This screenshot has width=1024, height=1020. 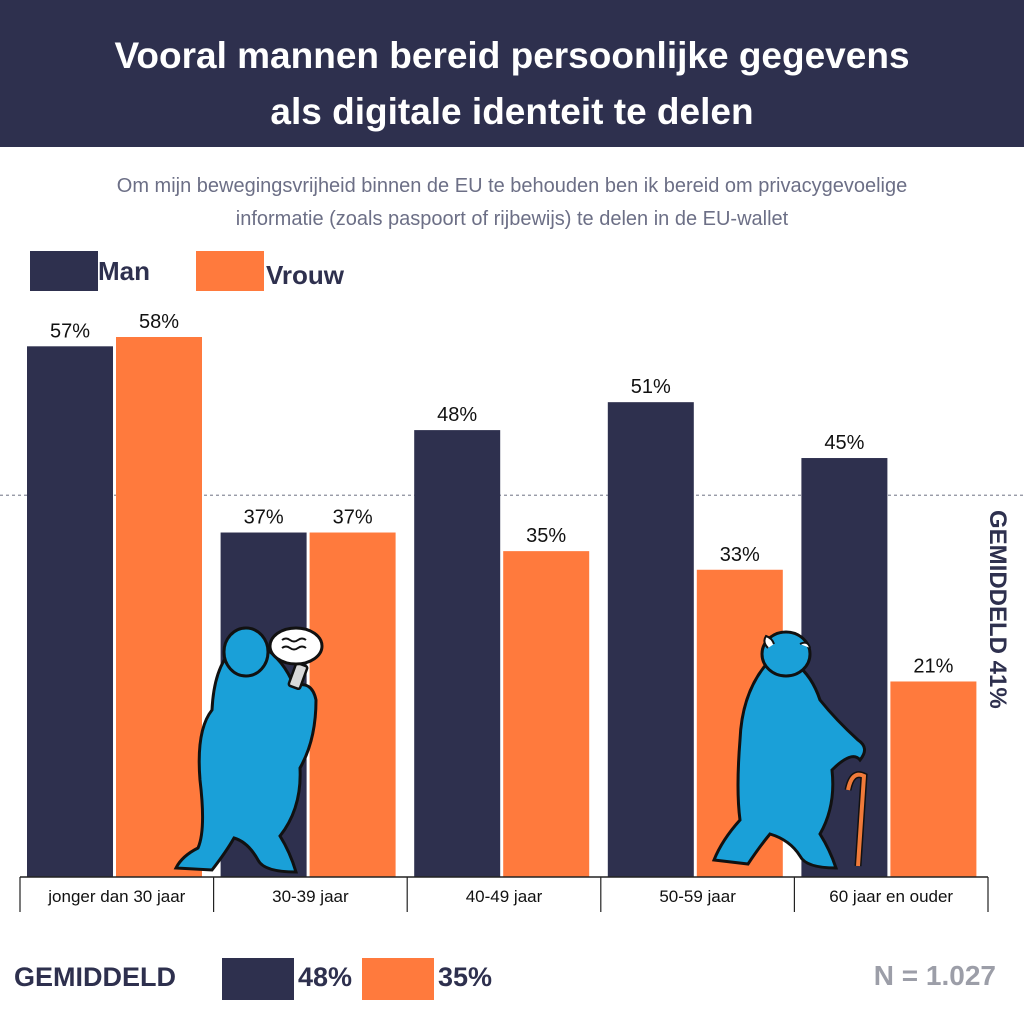 I want to click on title-line-2: als digitale identeit te delen, so click(x=512, y=111).